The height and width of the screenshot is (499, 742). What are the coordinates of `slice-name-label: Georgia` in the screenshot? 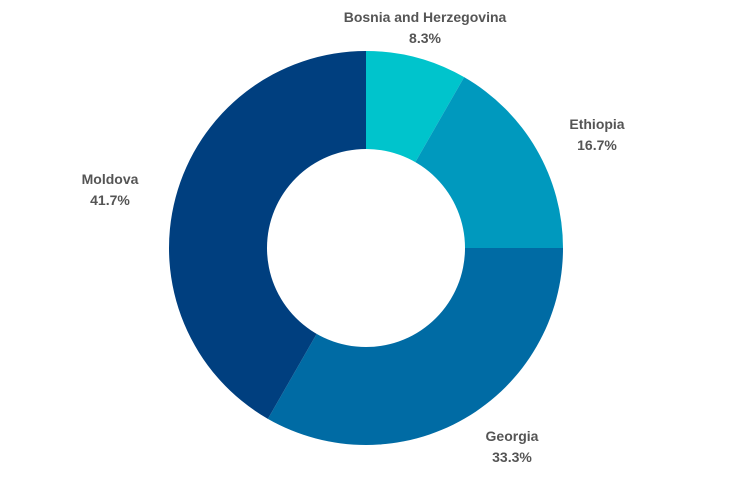 It's located at (512, 436).